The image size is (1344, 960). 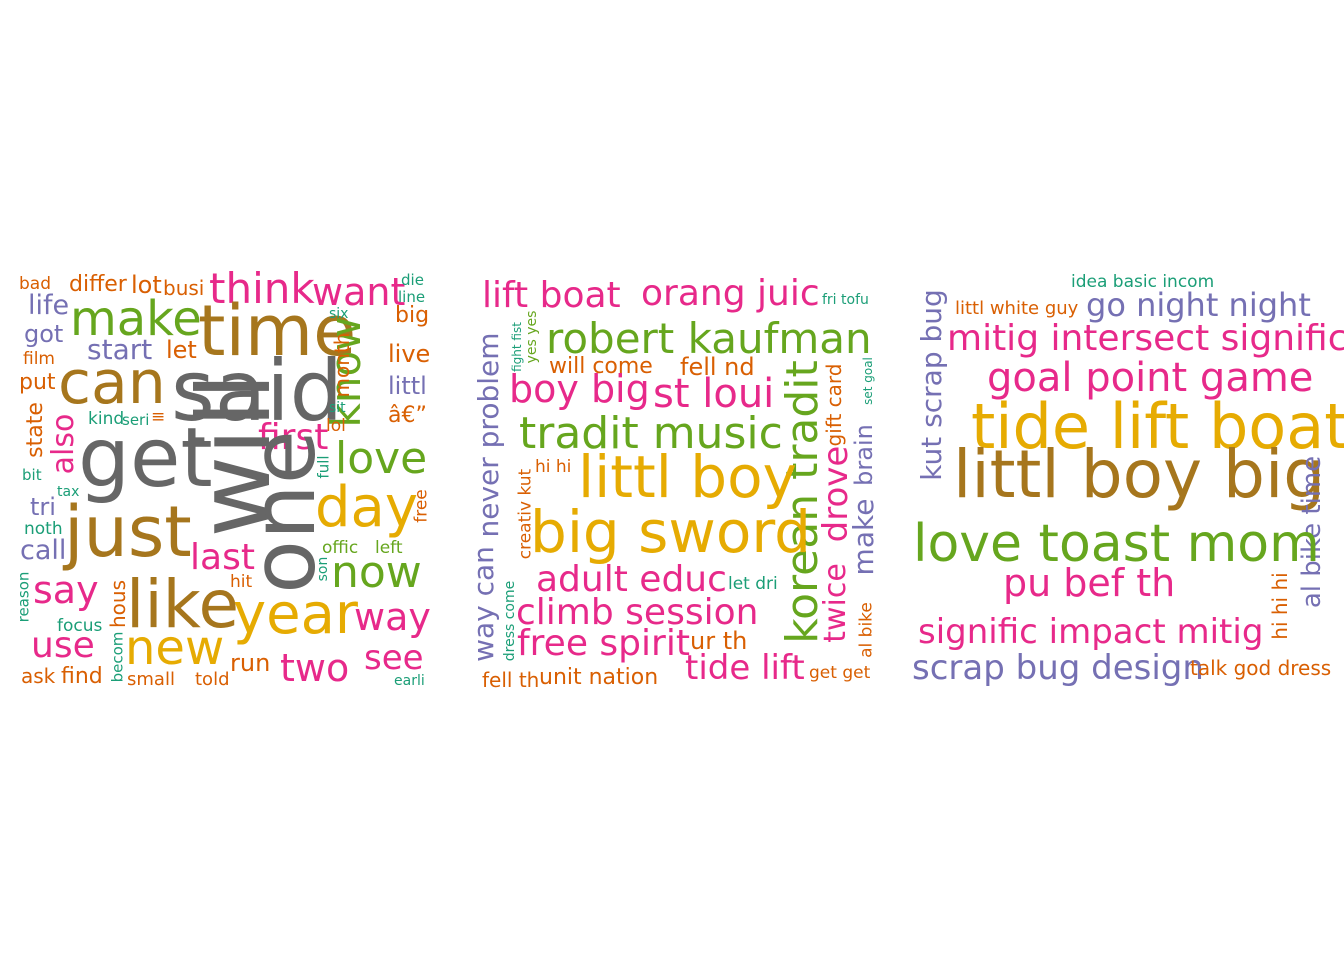 What do you see at coordinates (117, 657) in the screenshot?
I see `cloud-word: becom` at bounding box center [117, 657].